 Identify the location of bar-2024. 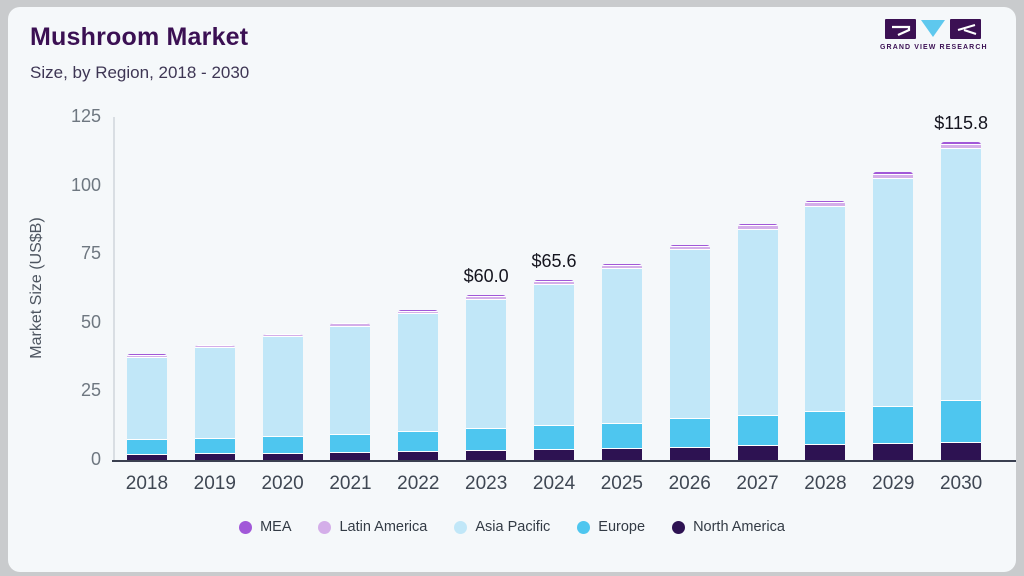
(554, 369).